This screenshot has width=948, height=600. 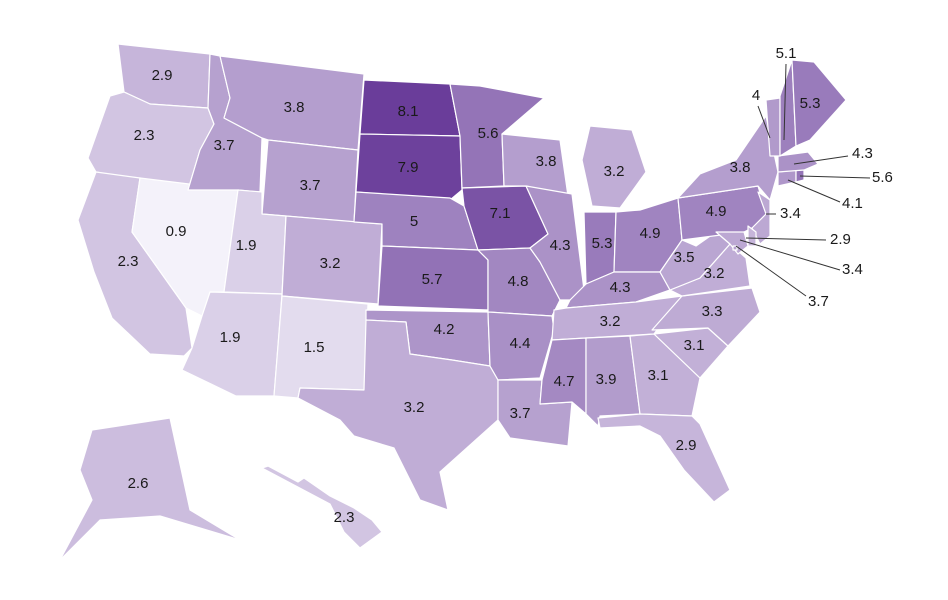 I want to click on label-MI: 3.2, so click(x=614, y=171).